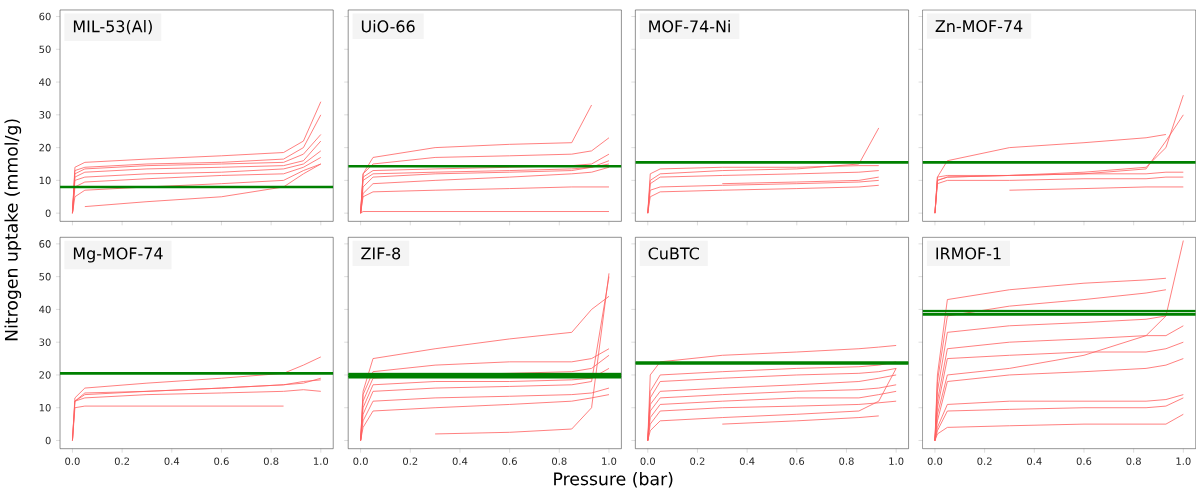 Image resolution: width=1196 pixels, height=492 pixels. Describe the element at coordinates (13, 230) in the screenshot. I see `y-axis-title: Nitrogen uptake (mmol/g)` at that location.